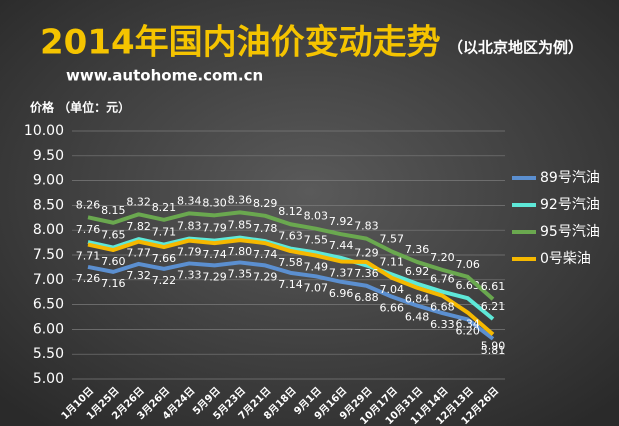 The image size is (619, 426). I want to click on data-label: 8.12, so click(290, 211).